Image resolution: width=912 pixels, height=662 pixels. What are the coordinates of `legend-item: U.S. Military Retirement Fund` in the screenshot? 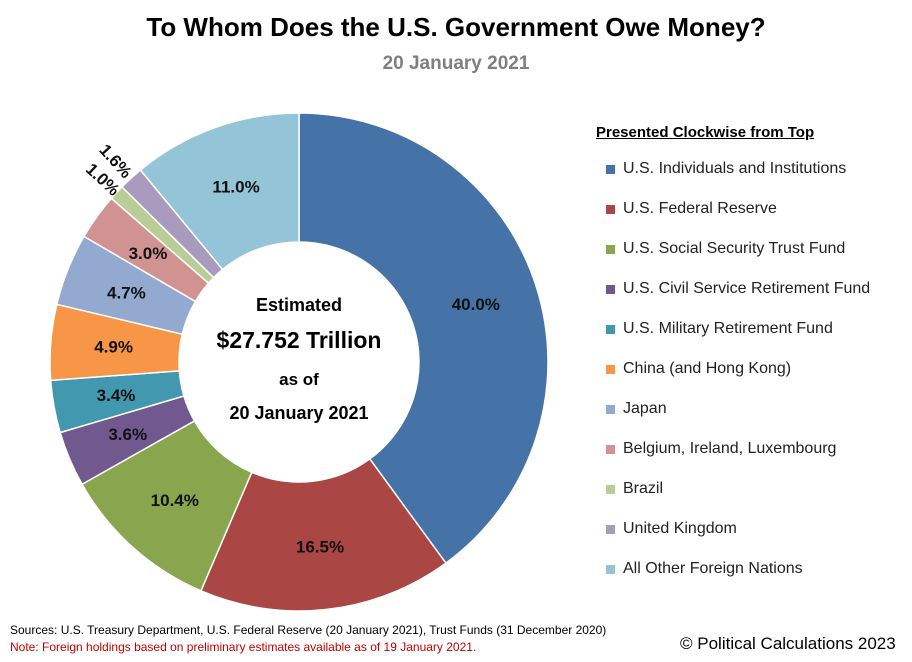 It's located at (719, 329).